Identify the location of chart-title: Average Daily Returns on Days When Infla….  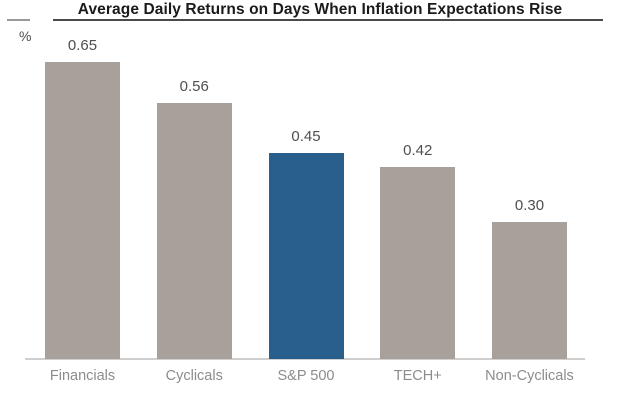
(320, 9).